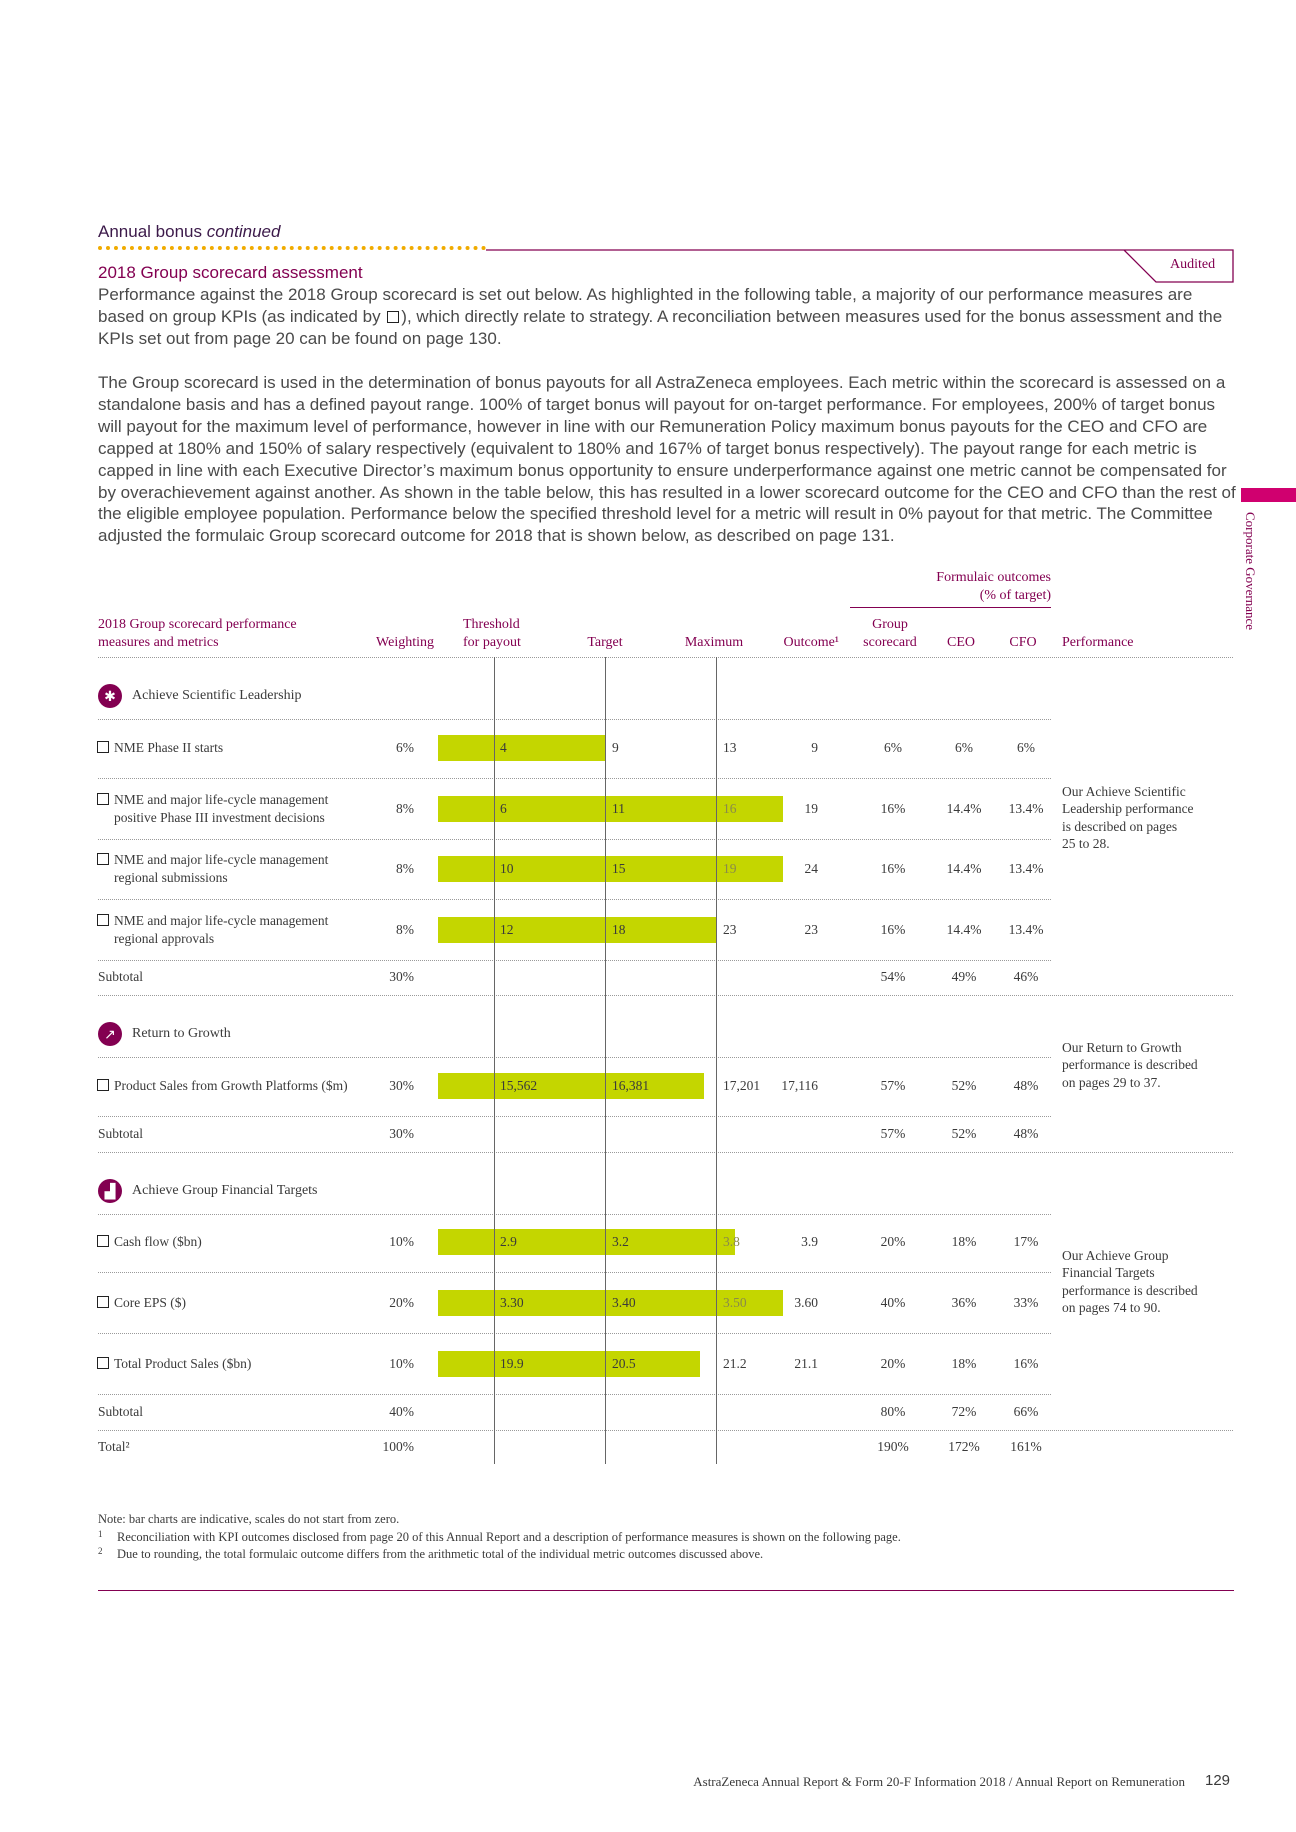  What do you see at coordinates (811, 808) in the screenshot?
I see `outcome: 19` at bounding box center [811, 808].